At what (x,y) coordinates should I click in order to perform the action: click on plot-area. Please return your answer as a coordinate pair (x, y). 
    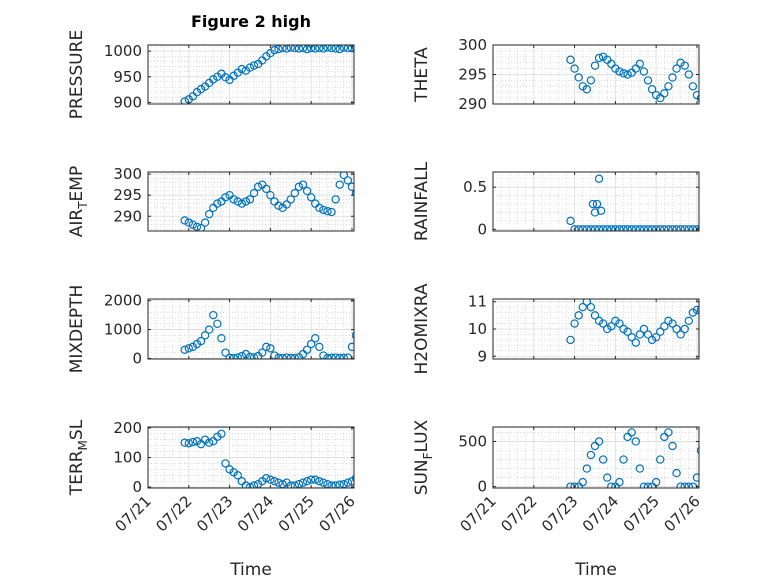
    Looking at the image, I should click on (251, 74).